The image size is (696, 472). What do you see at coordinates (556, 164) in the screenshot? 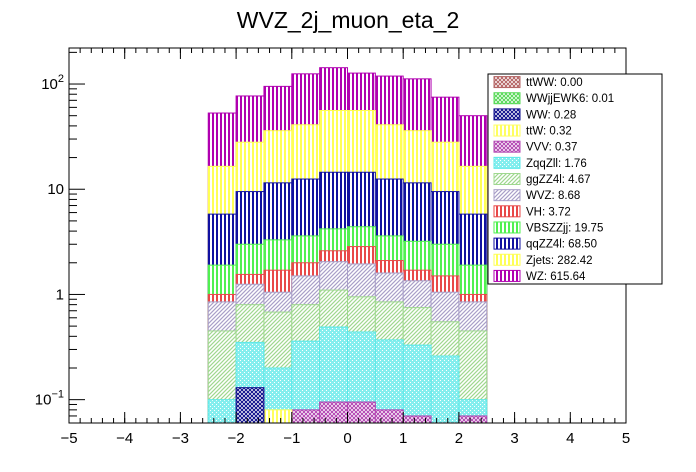
I see `legend-label: ZqqZll: 1.76` at bounding box center [556, 164].